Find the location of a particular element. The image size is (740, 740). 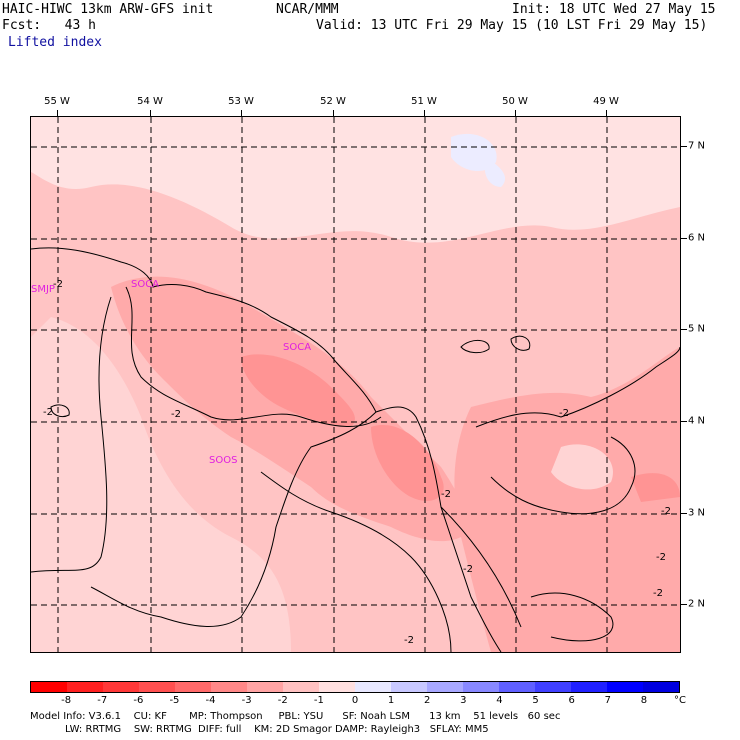

lat-label: 7 N is located at coordinates (697, 146).